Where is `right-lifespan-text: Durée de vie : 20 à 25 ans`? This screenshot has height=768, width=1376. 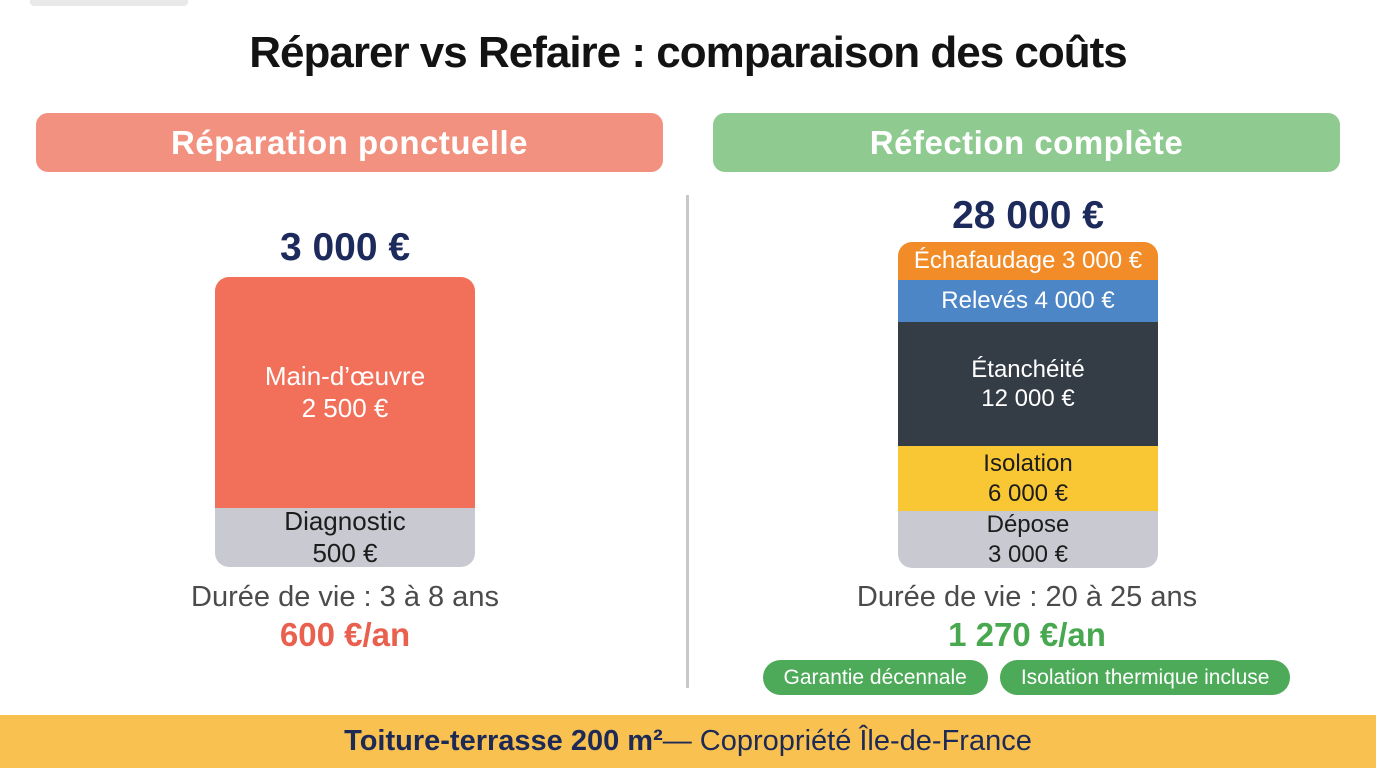
right-lifespan-text: Durée de vie : 20 à 25 ans is located at coordinates (1027, 597).